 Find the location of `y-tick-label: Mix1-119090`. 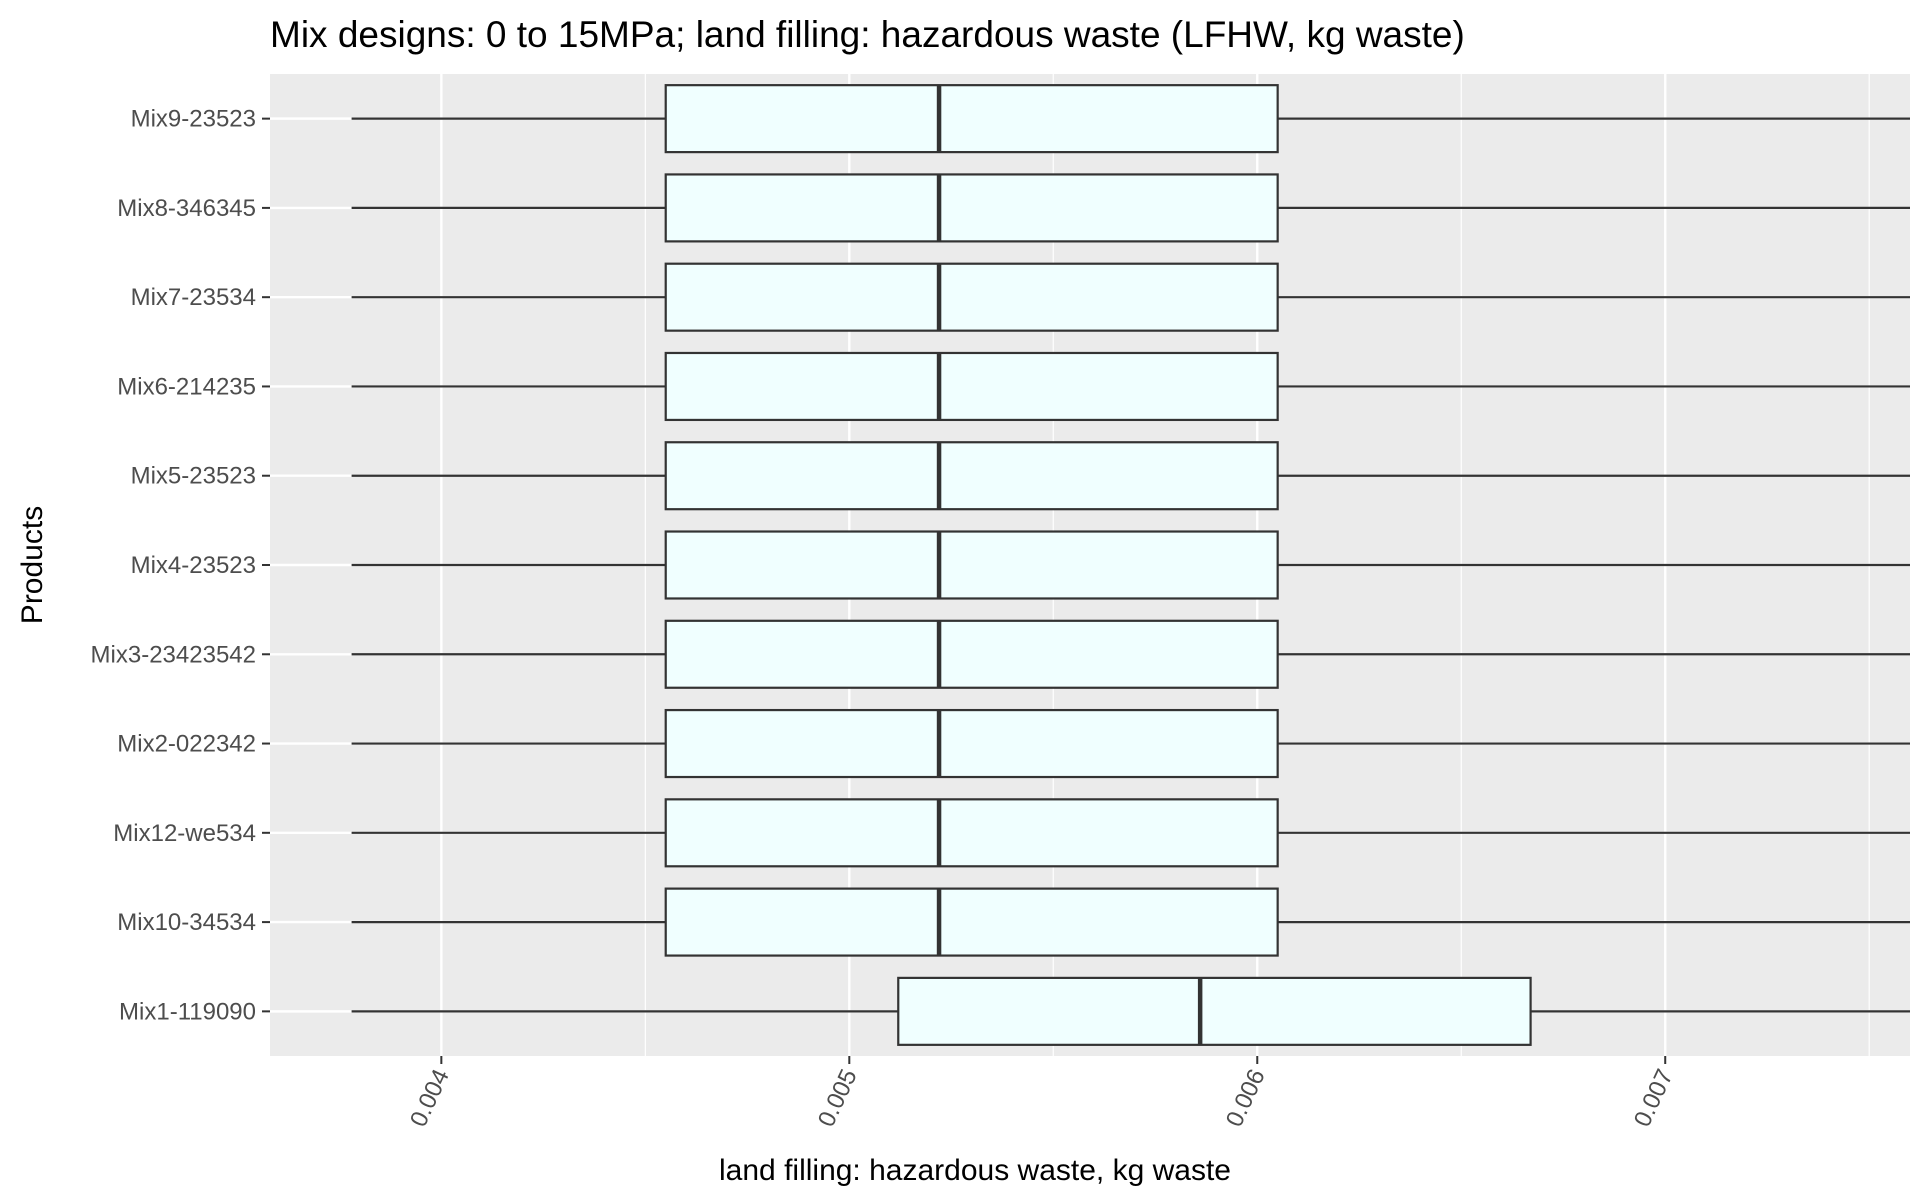

y-tick-label: Mix1-119090 is located at coordinates (187, 1011).